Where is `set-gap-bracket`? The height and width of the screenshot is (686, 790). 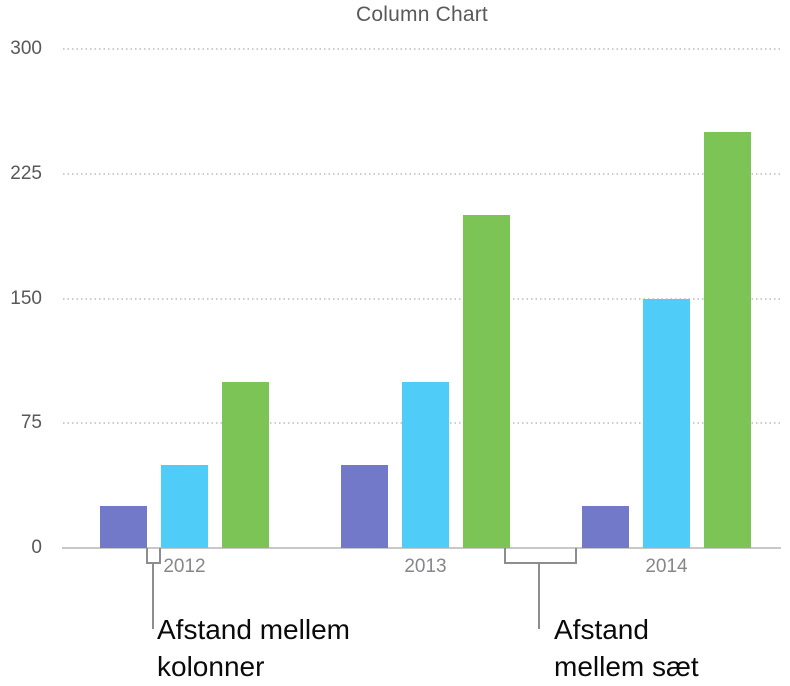 set-gap-bracket is located at coordinates (540, 556).